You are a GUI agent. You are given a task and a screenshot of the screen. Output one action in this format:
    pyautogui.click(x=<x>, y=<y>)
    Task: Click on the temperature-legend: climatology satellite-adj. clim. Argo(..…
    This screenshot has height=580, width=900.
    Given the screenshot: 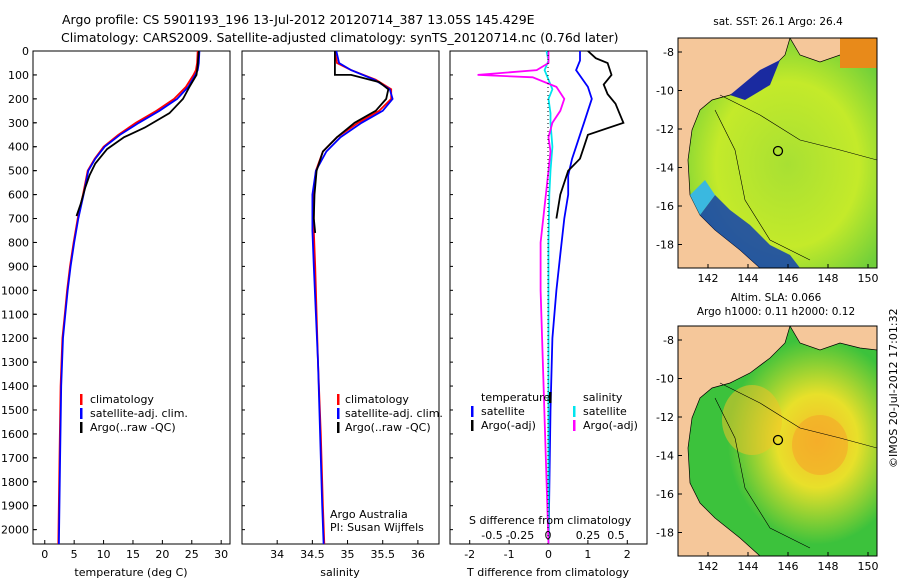 What is the action you would take?
    pyautogui.click(x=134, y=413)
    